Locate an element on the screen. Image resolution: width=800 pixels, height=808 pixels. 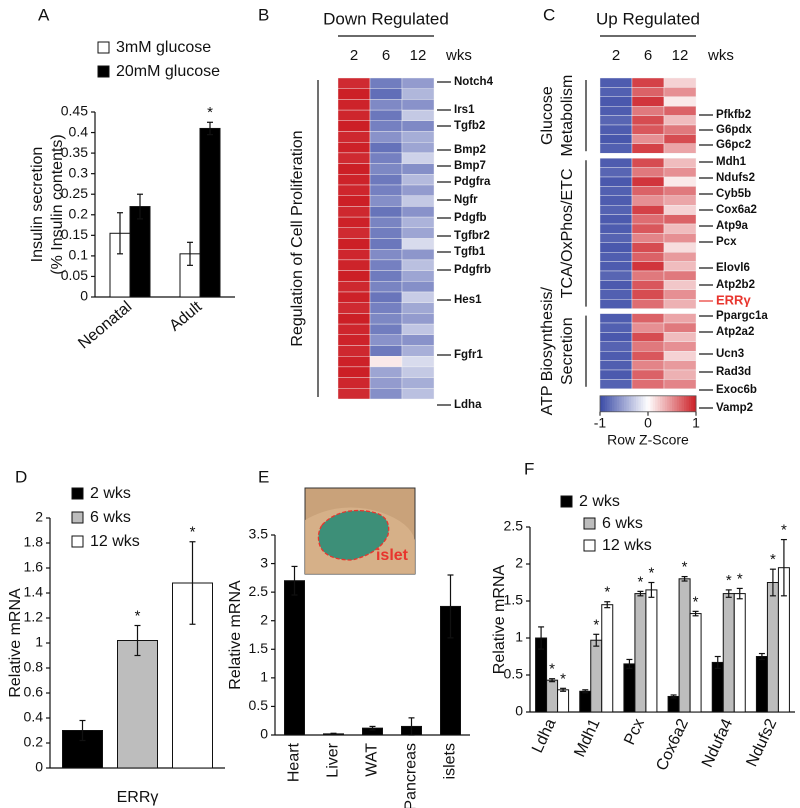
panel-label: B is located at coordinates (263, 14).